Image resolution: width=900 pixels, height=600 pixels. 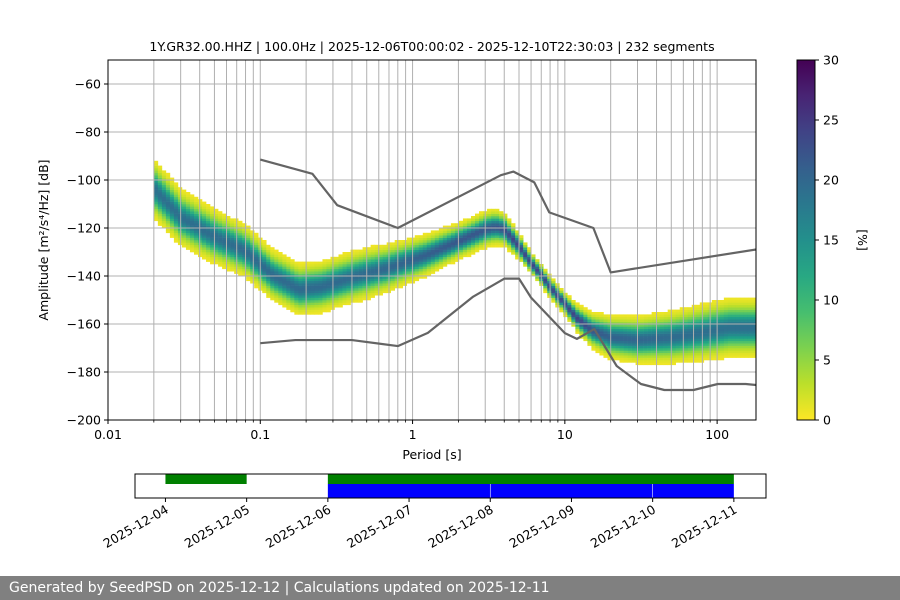 I want to click on x-tick-label: 10, so click(x=565, y=434).